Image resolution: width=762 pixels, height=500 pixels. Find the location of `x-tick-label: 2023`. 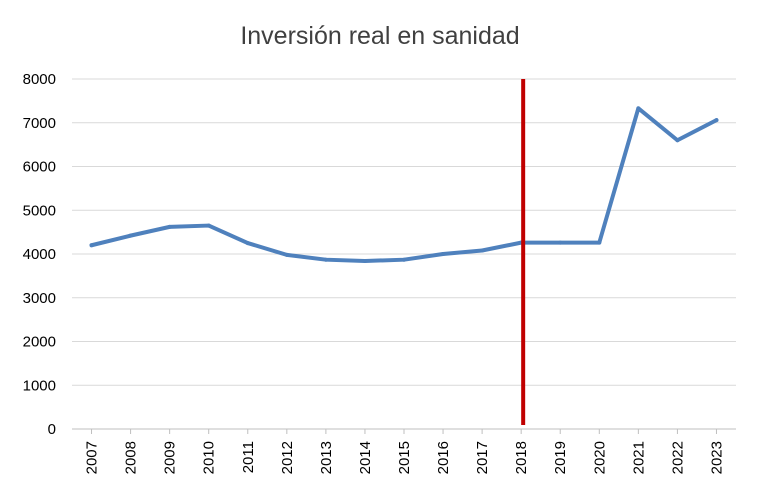

x-tick-label: 2023 is located at coordinates (716, 457).